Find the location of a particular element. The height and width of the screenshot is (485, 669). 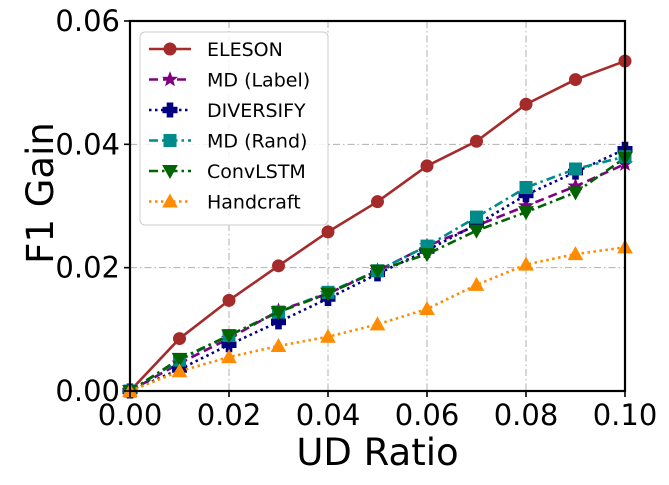

y-axis-title: F1 Gain is located at coordinates (40, 193).